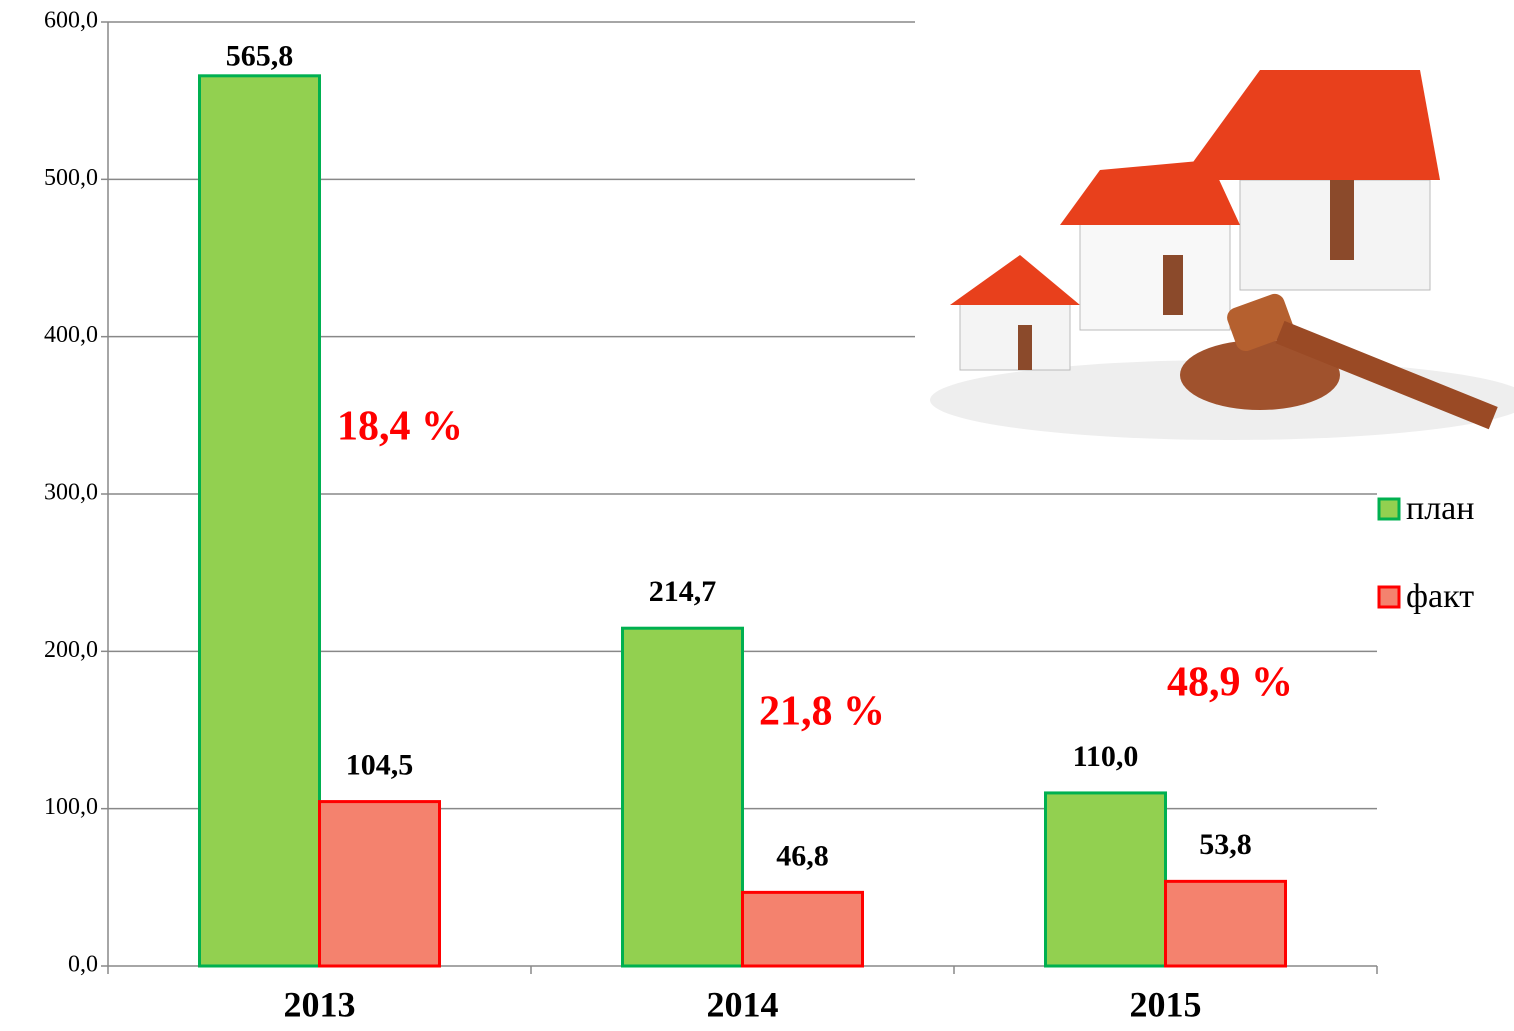 Image resolution: width=1514 pixels, height=1031 pixels. I want to click on y-tick-label: 600,0, so click(71, 21).